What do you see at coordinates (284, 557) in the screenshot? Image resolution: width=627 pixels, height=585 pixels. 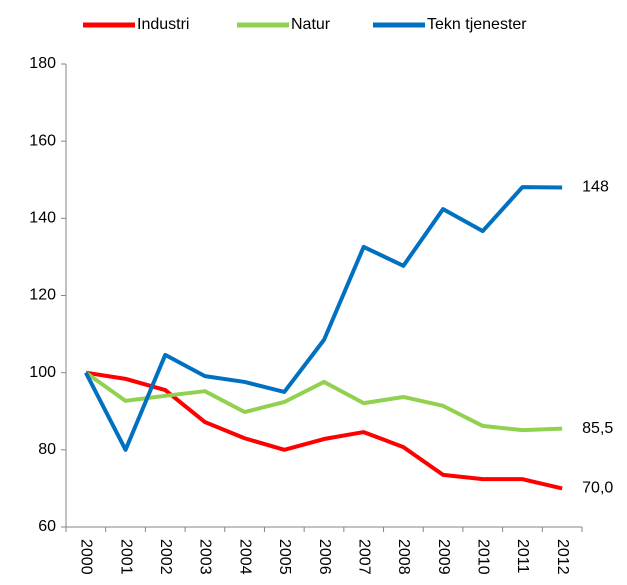 I see `x-tick-label: 2005` at bounding box center [284, 557].